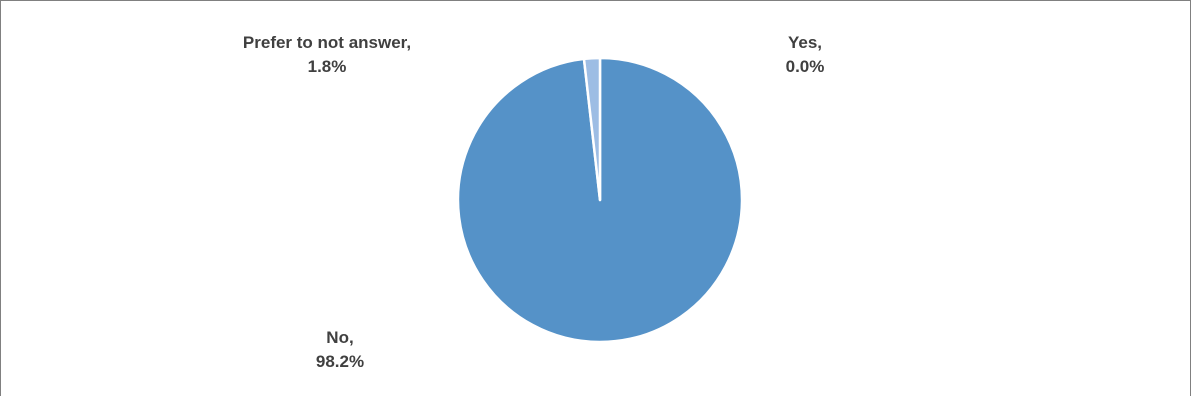 The width and height of the screenshot is (1191, 397). I want to click on data-label-yes-name: Yes,, so click(805, 42).